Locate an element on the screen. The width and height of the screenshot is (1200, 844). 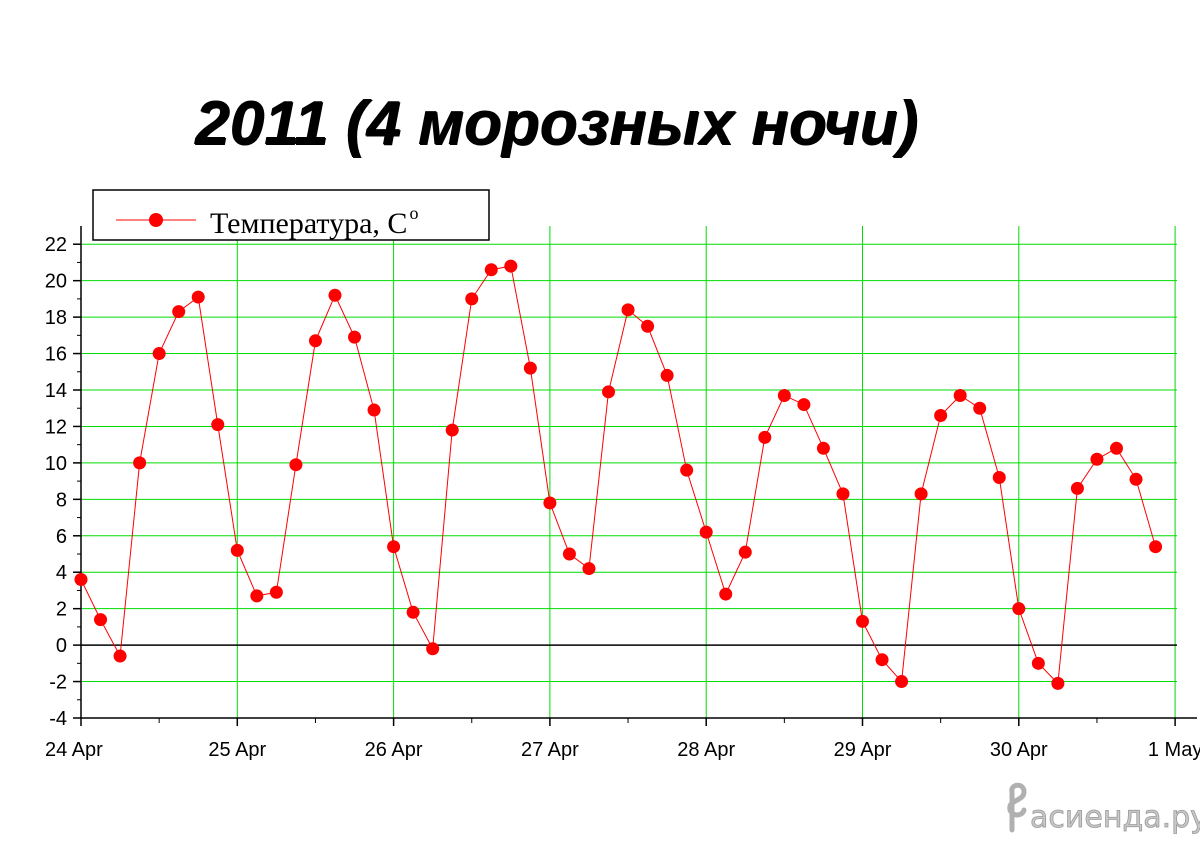
x-tick-label: 24 Apr is located at coordinates (74, 750).